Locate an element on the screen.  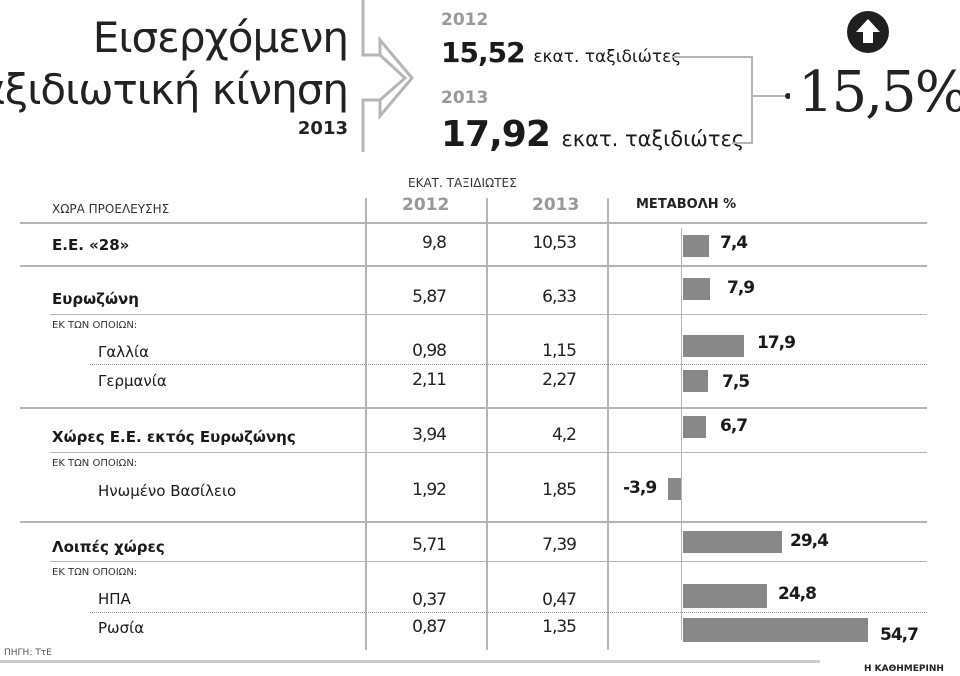
summary-2012-label: 2012 is located at coordinates (465, 20).